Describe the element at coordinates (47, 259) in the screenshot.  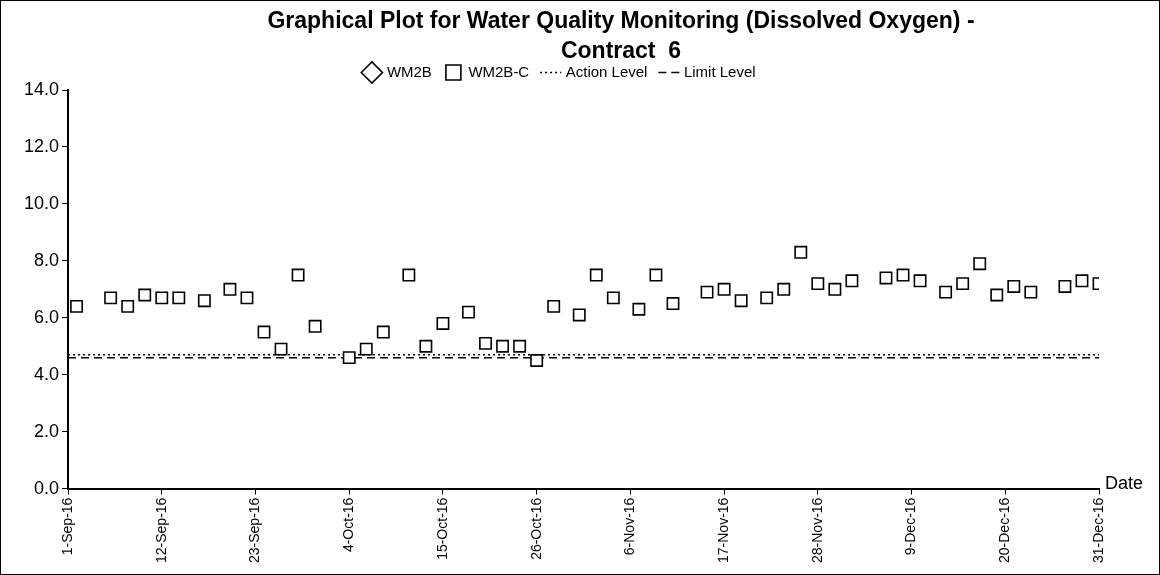
I see `y-tick-label: 8.0` at that location.